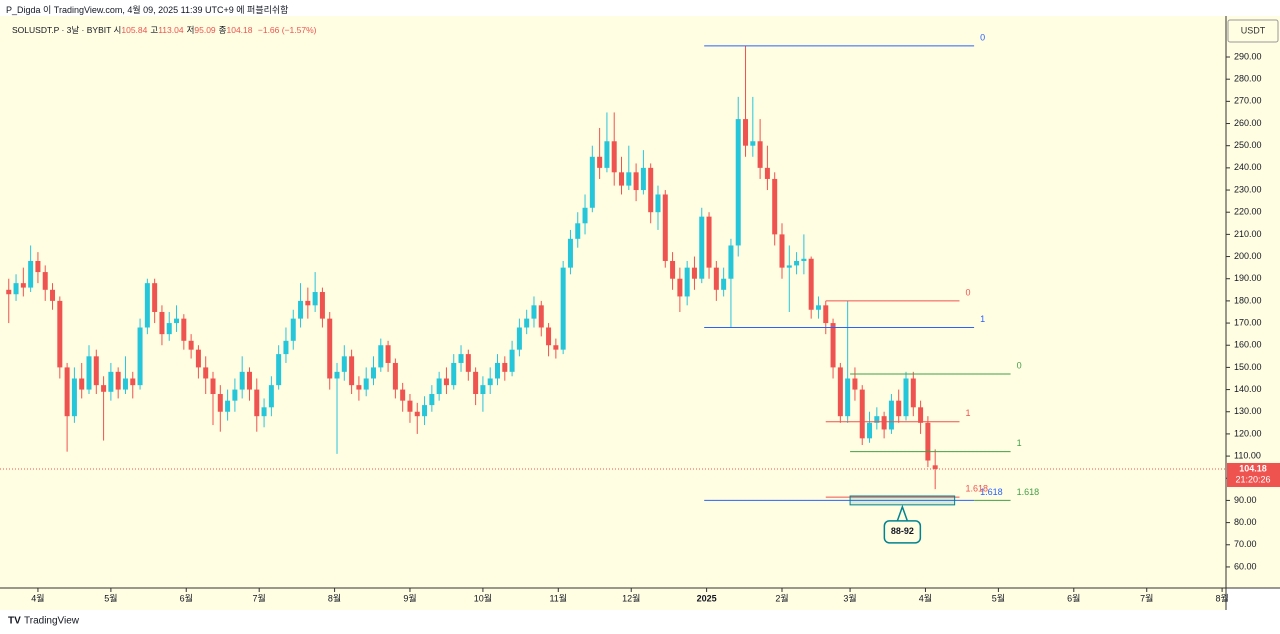 The image size is (1280, 634). I want to click on x-tick-label: 7월, so click(1146, 597).